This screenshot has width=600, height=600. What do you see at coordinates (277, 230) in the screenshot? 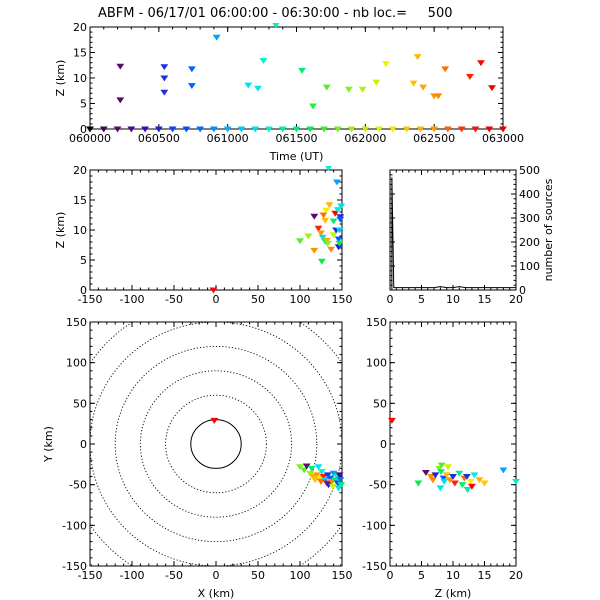
I see `x_height-points` at bounding box center [277, 230].